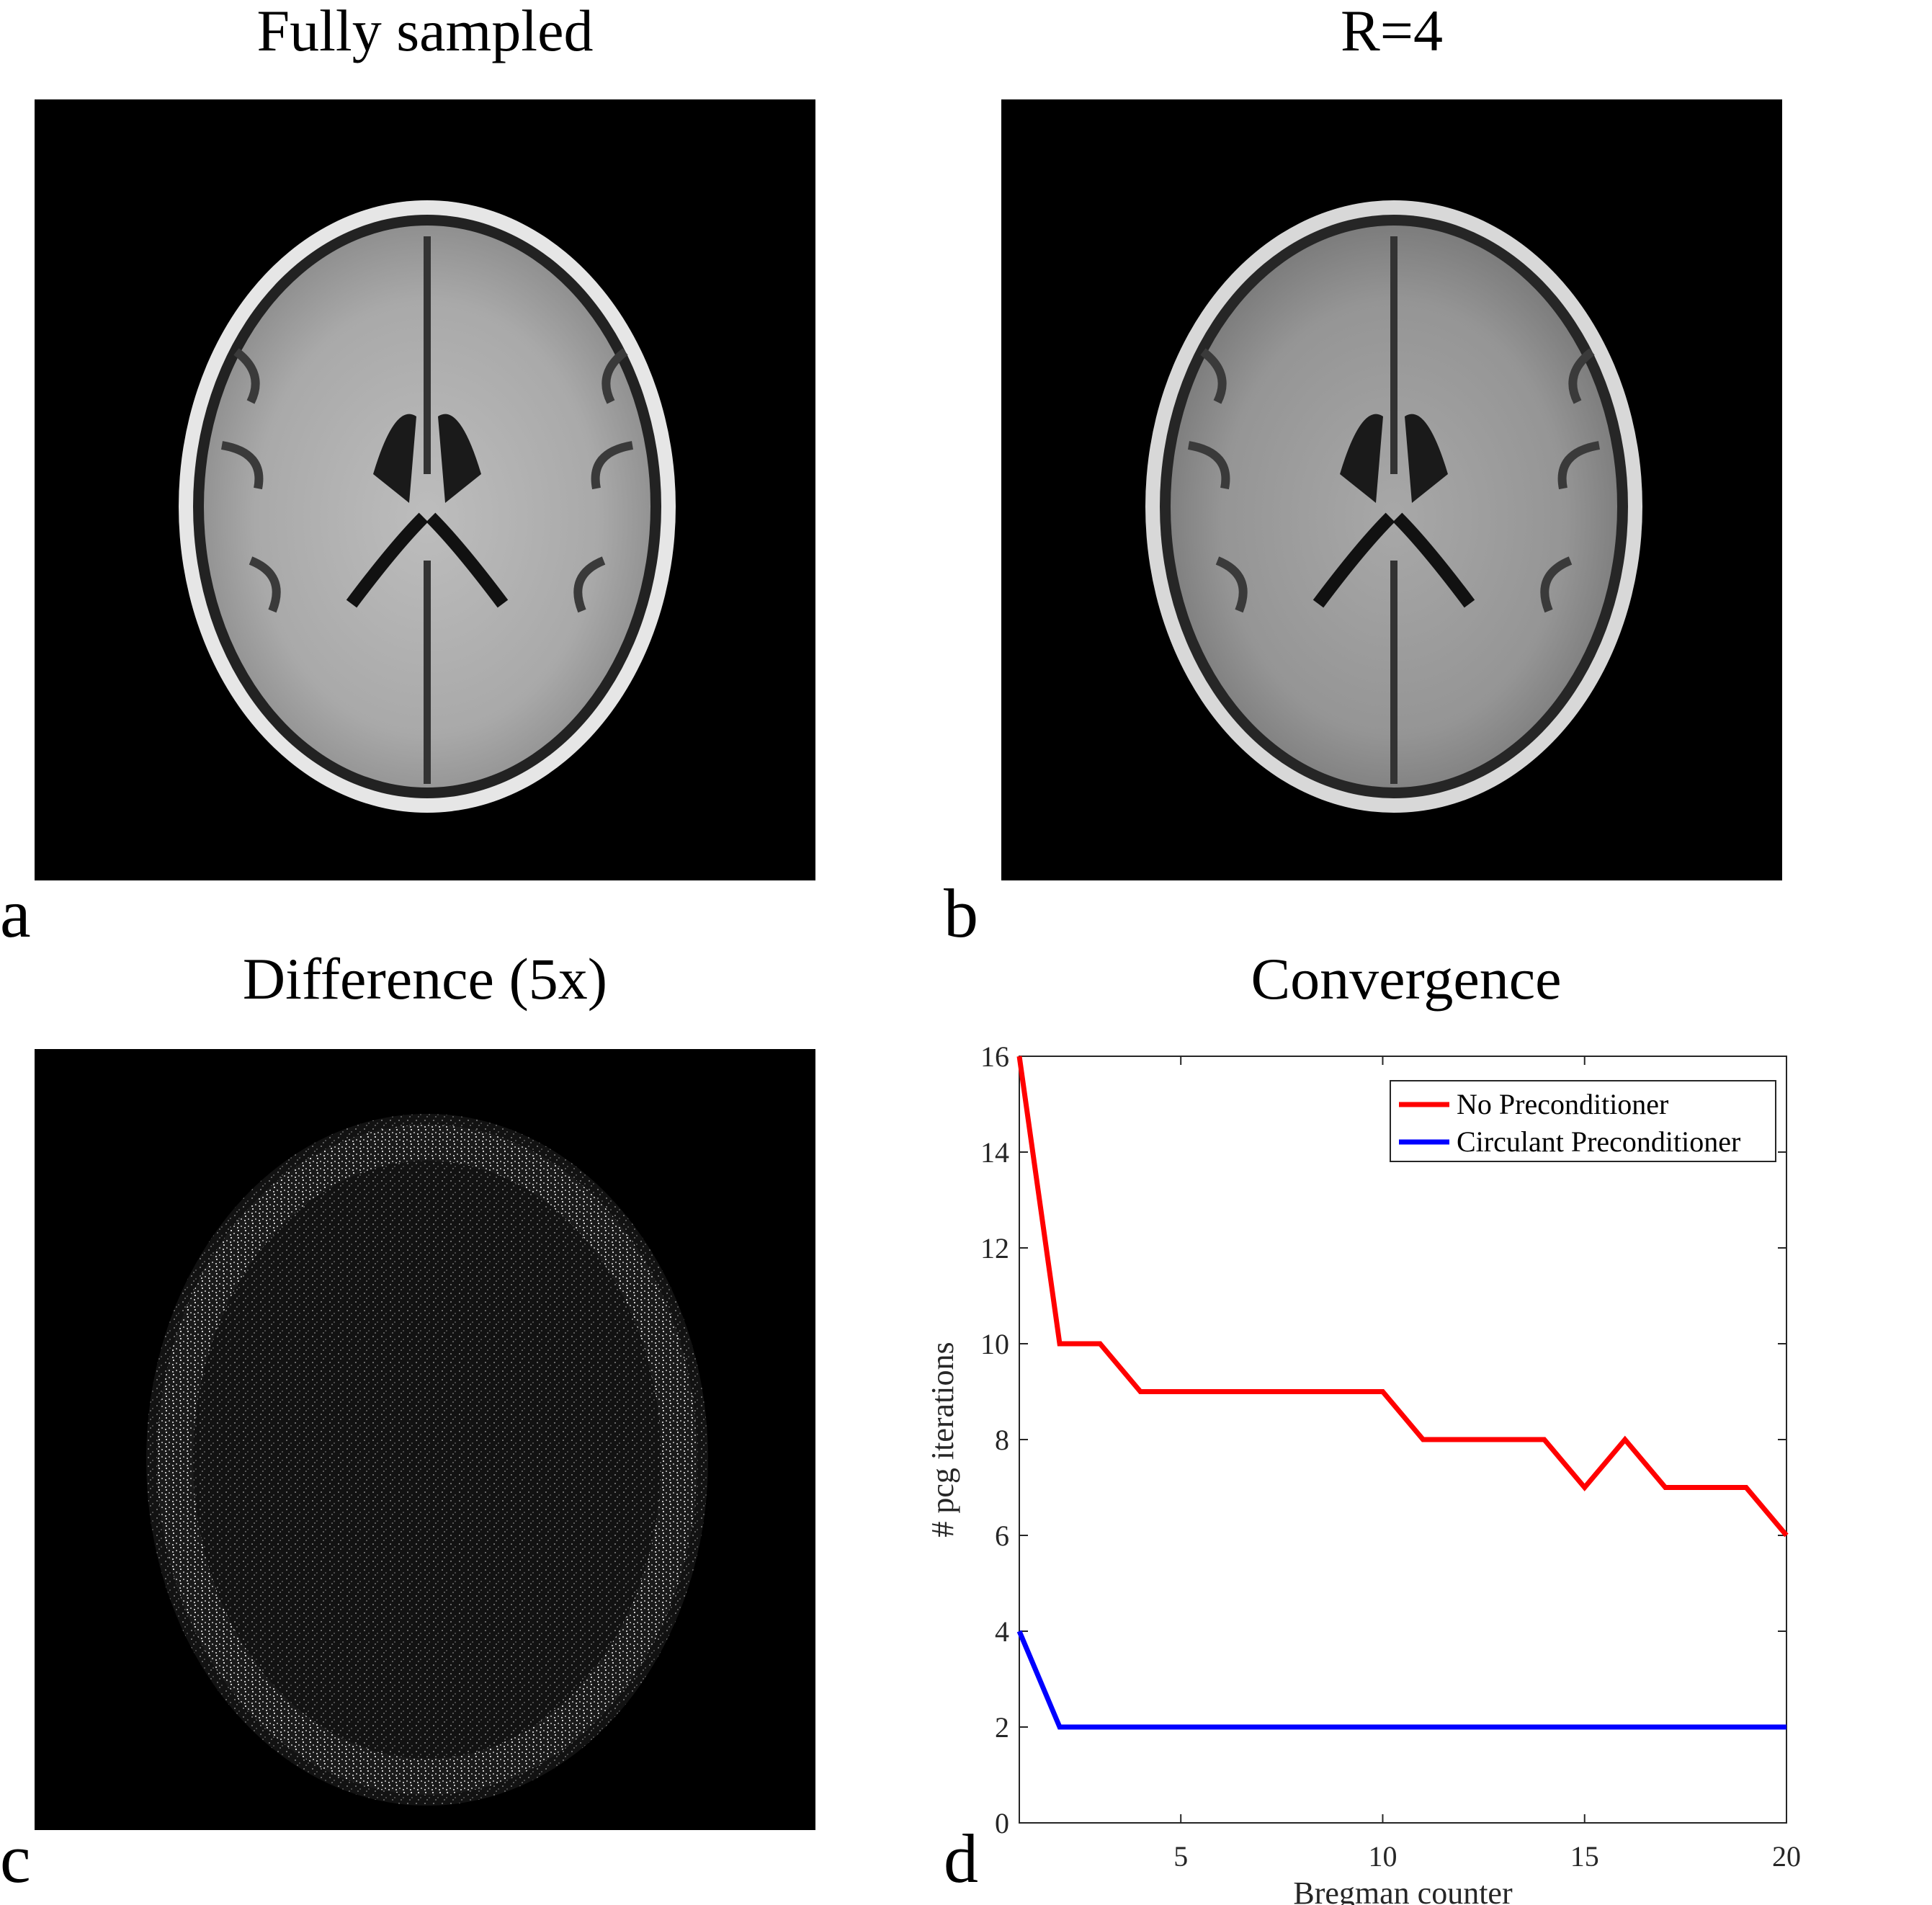 This screenshot has width=1932, height=1905. What do you see at coordinates (1563, 1104) in the screenshot?
I see `legend-label: No Preconditioner` at bounding box center [1563, 1104].